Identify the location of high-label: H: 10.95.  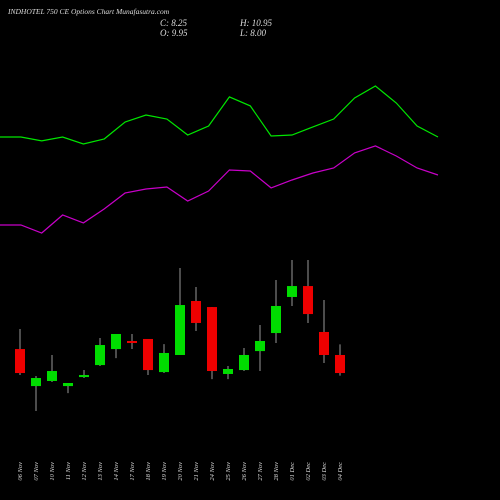
(255, 23).